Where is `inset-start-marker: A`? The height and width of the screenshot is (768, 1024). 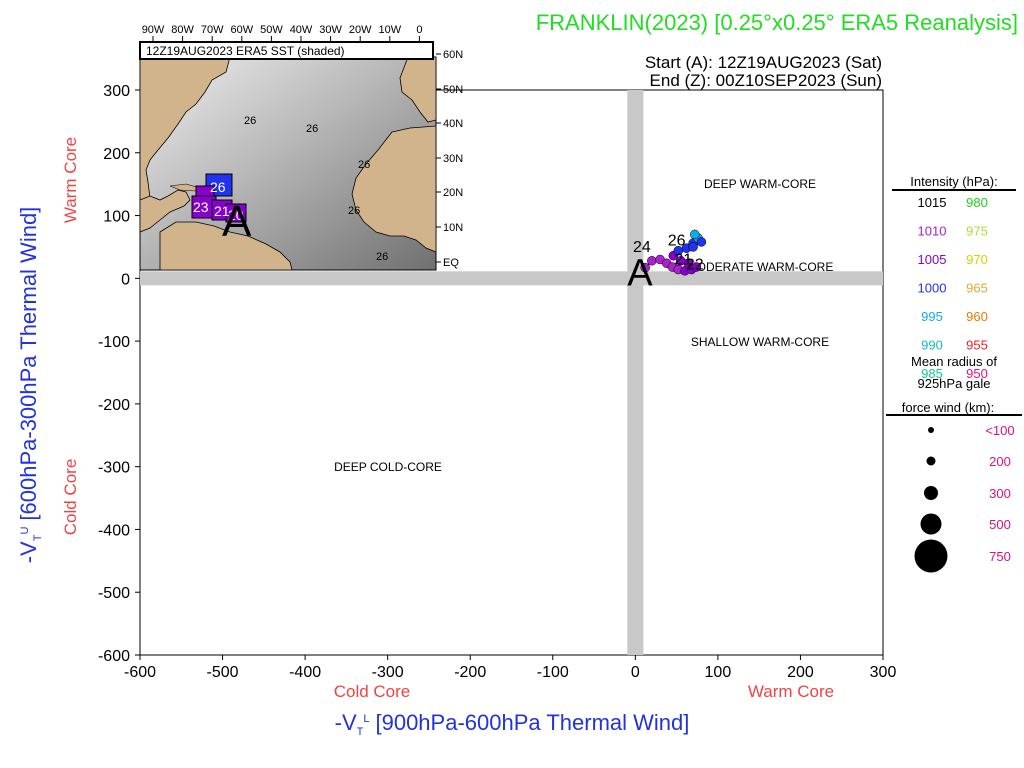
inset-start-marker: A is located at coordinates (237, 221).